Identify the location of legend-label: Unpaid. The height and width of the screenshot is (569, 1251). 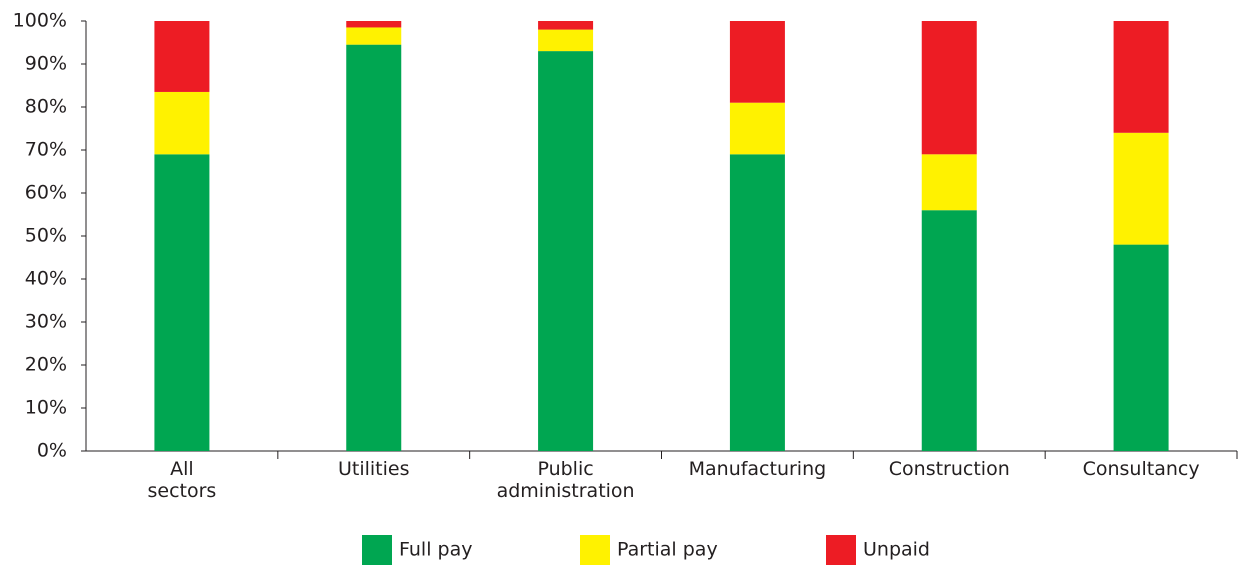
(896, 550).